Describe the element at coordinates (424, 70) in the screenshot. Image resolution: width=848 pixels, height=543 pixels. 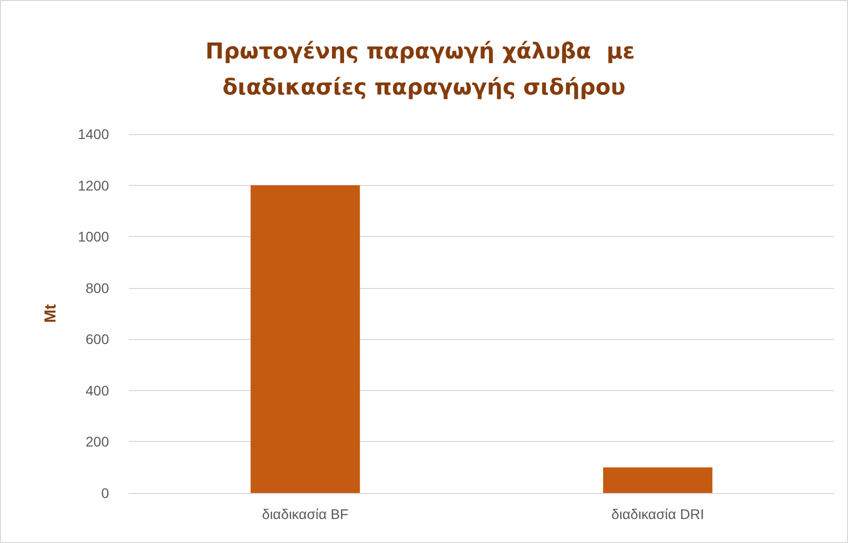
I see `chart-title: Πρωτογένης παραγωγή χάλυβα με διαδικασίες παραγωγής σιδήρου` at that location.